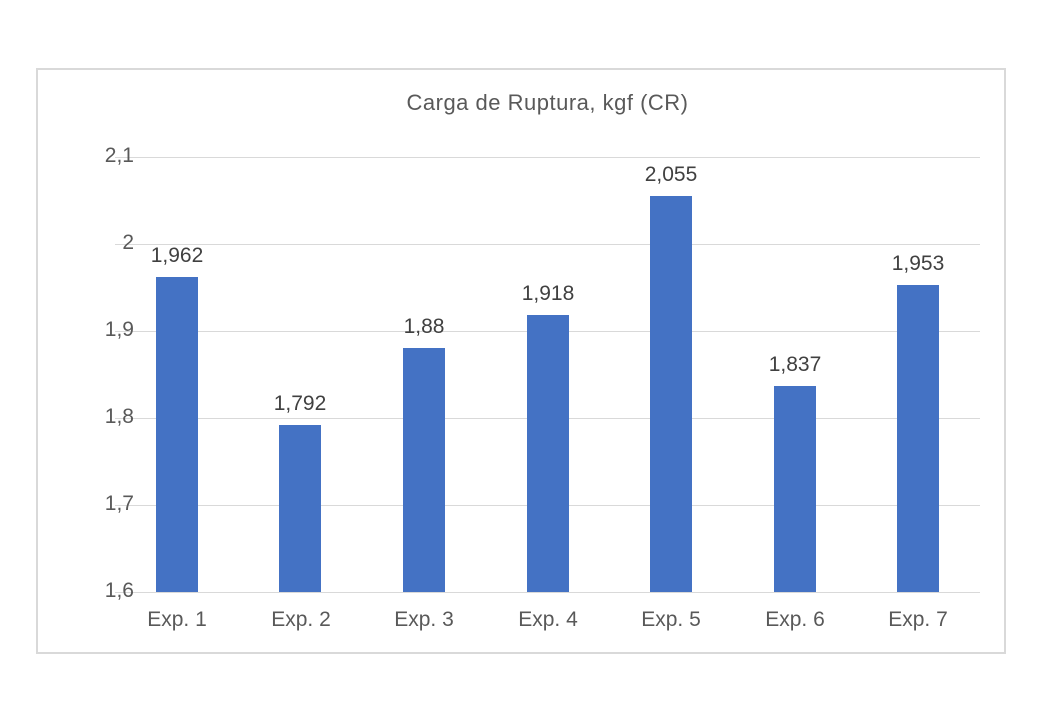 The width and height of the screenshot is (1040, 720). Describe the element at coordinates (300, 403) in the screenshot. I see `bar-value-label: 1,792` at that location.